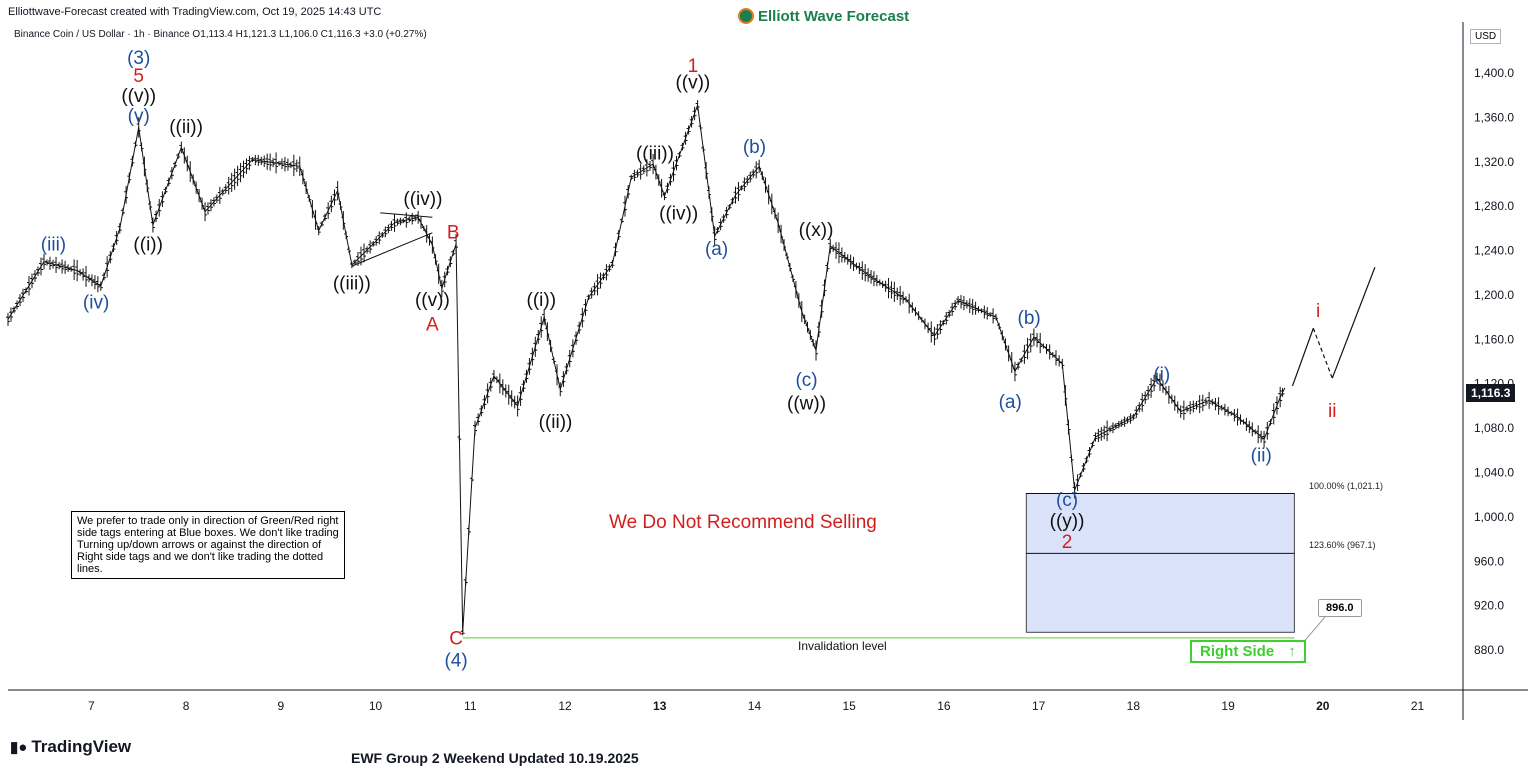  Describe the element at coordinates (139, 116) in the screenshot. I see `wave-label: (v)` at that location.